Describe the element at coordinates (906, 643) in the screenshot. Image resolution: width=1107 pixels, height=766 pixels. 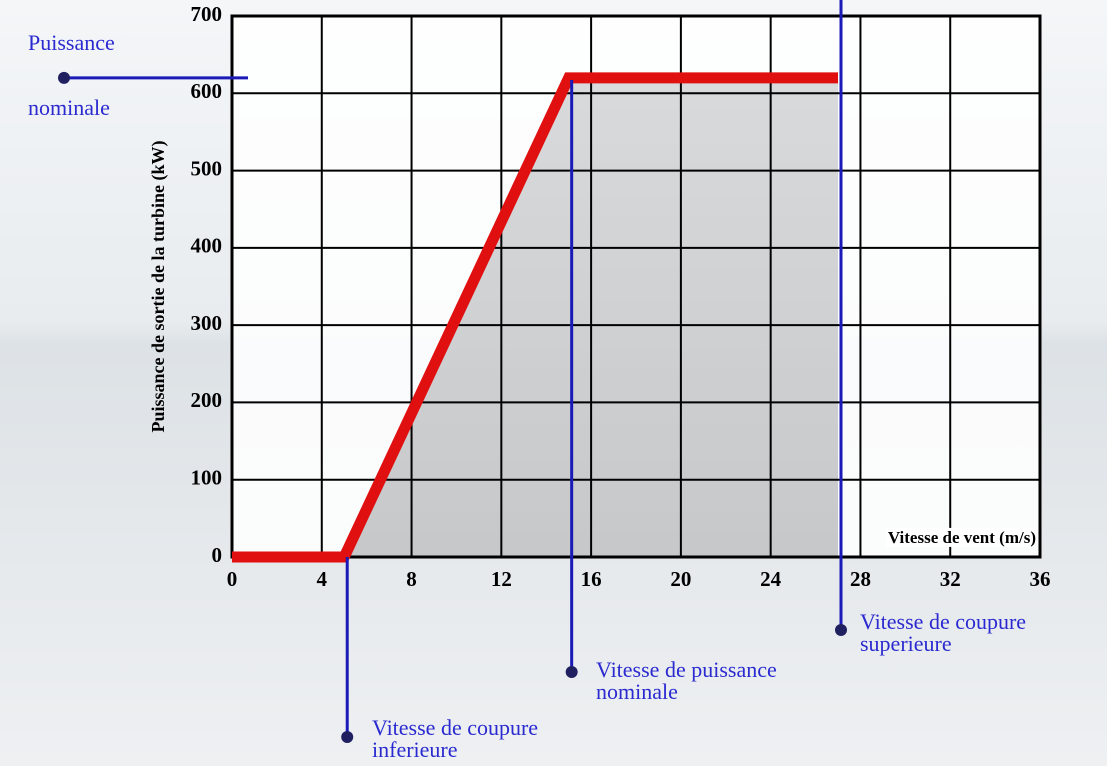
I see `annotation: superieure` at that location.